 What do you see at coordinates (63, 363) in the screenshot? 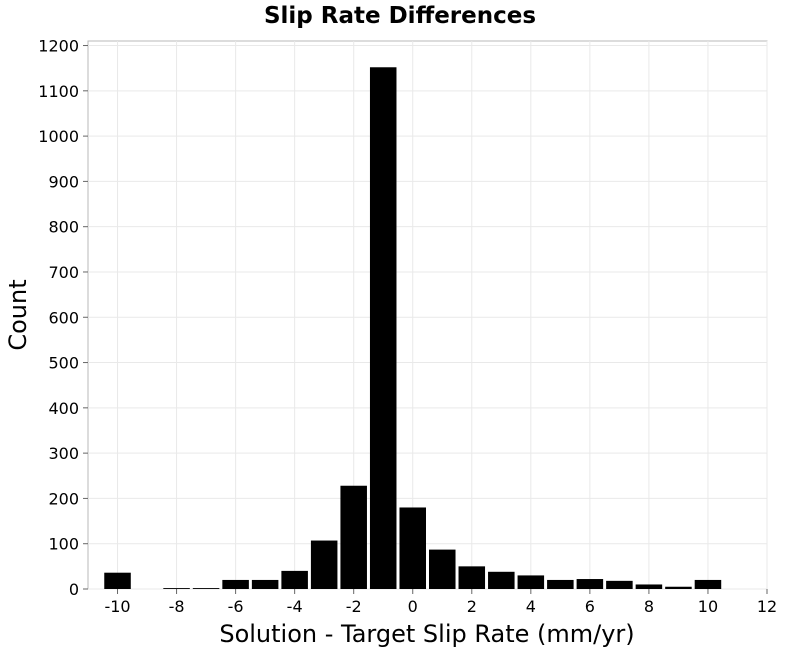
I see `y-tick-label: 500` at bounding box center [63, 363].